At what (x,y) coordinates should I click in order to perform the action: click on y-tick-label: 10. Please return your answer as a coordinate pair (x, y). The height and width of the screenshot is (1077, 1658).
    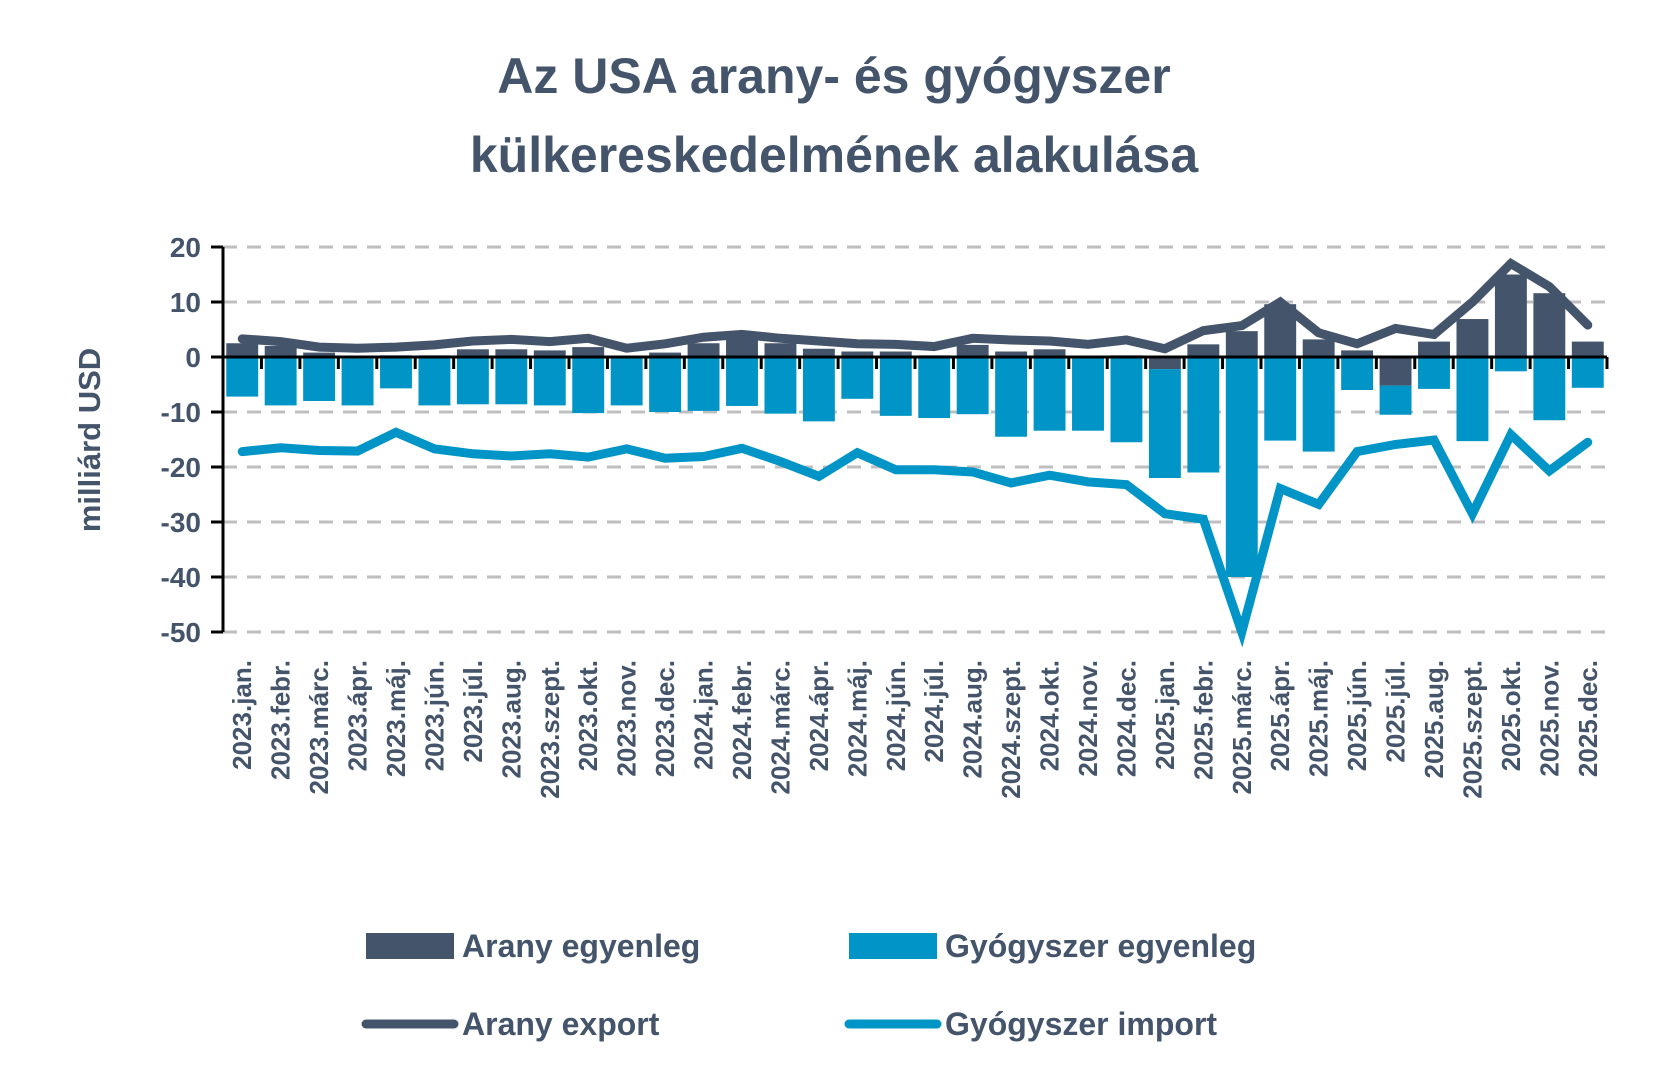
    Looking at the image, I should click on (185, 302).